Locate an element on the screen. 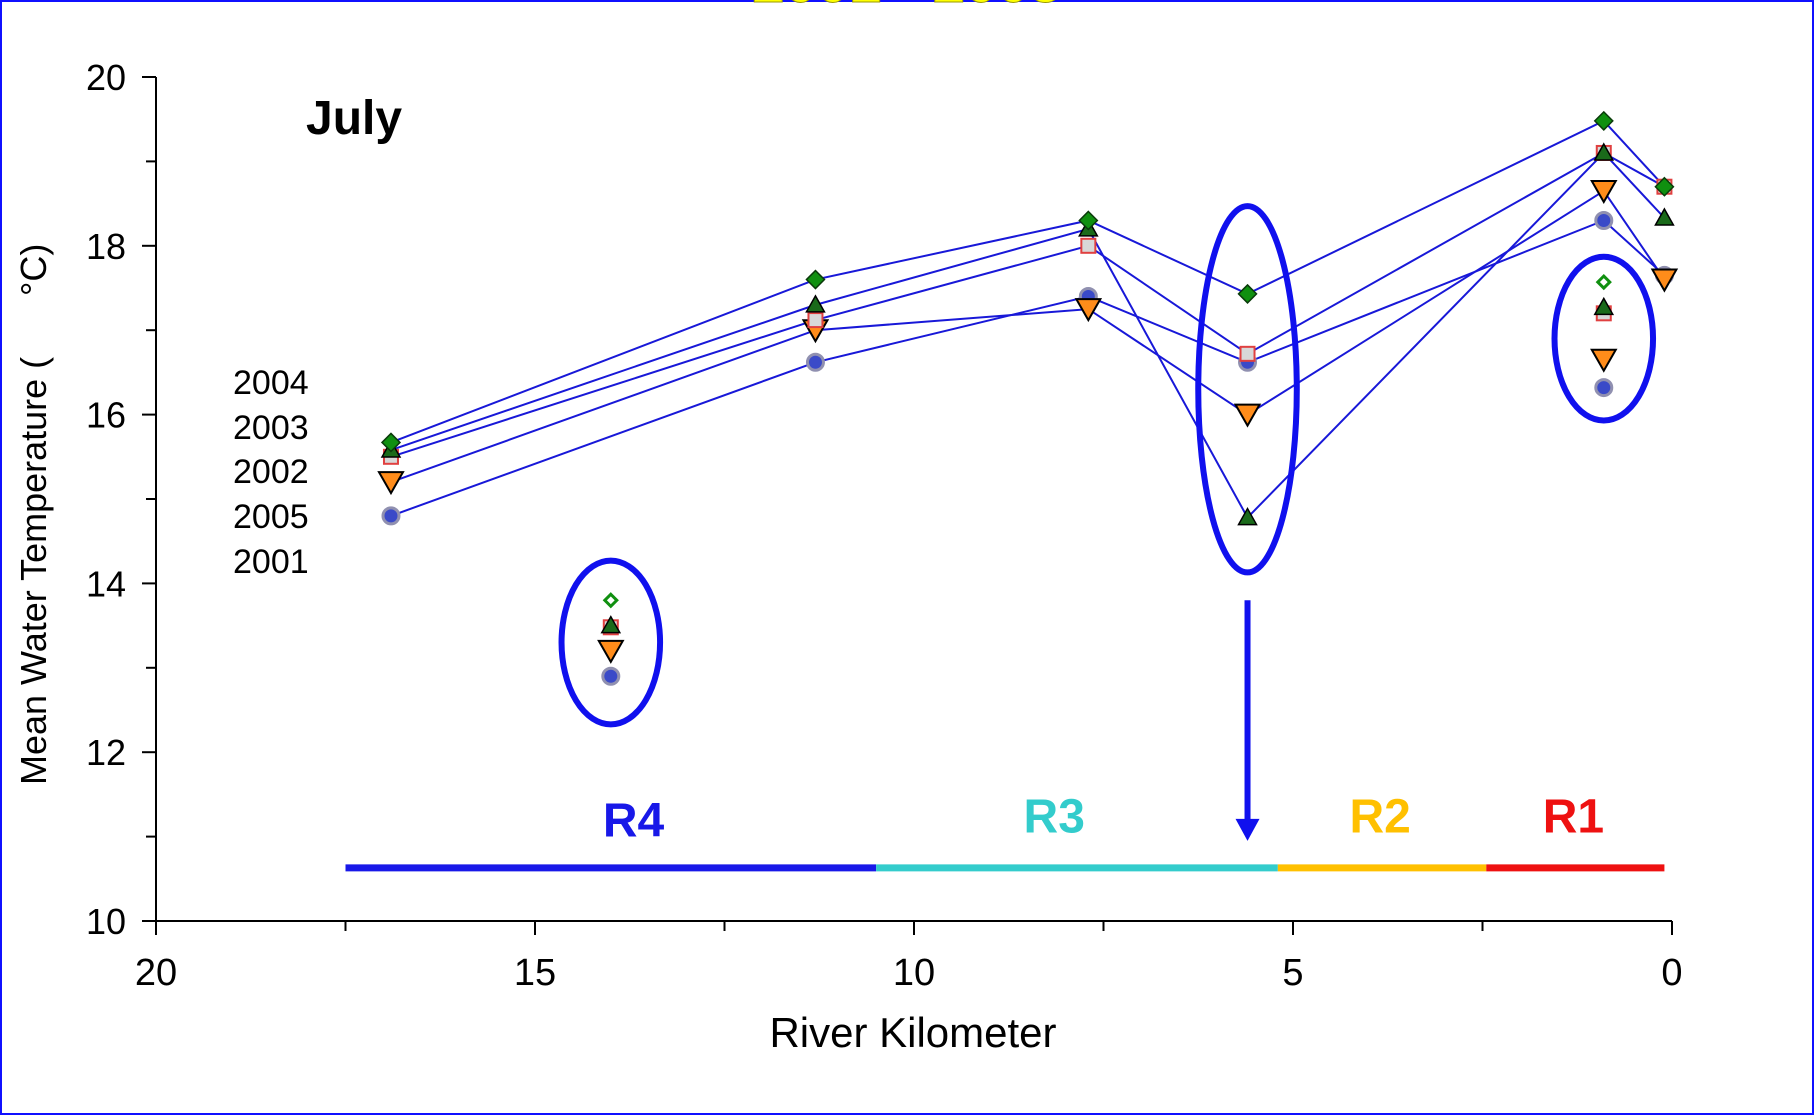  legend-label-2004: 2004 is located at coordinates (271, 383).